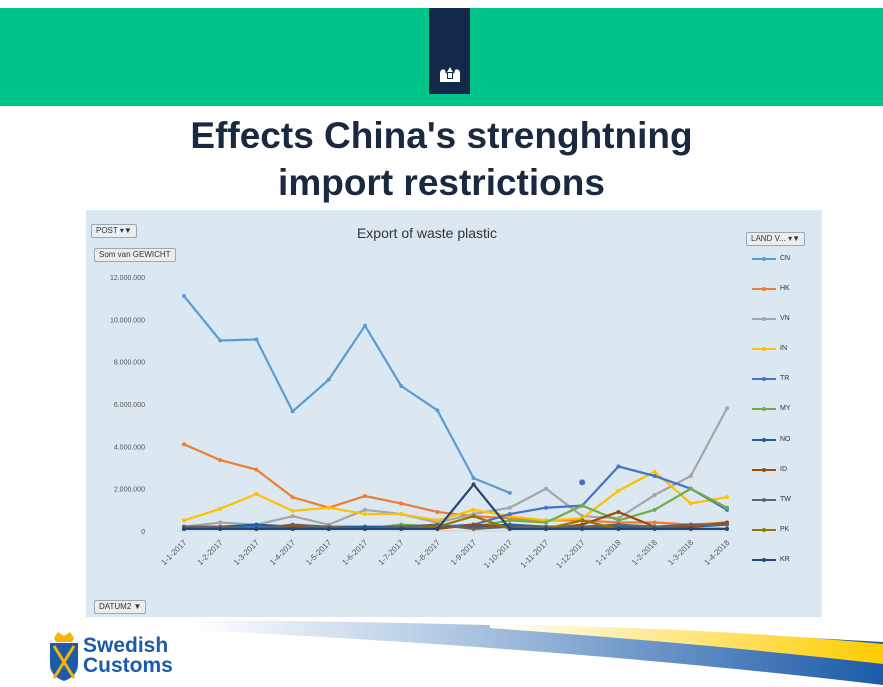 The image size is (883, 687). What do you see at coordinates (785, 409) in the screenshot?
I see `legend-label: MY` at bounding box center [785, 409].